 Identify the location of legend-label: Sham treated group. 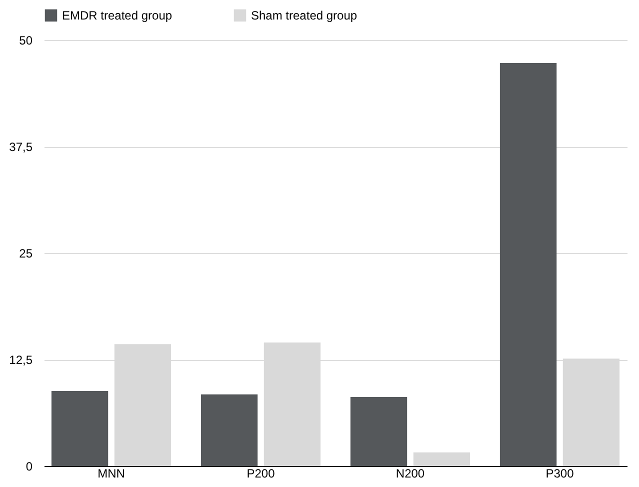
(304, 15).